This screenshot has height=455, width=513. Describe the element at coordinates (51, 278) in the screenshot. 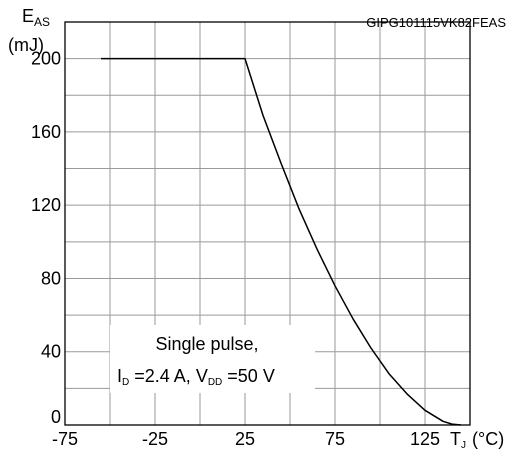

I see `y-tick-label: 80` at that location.